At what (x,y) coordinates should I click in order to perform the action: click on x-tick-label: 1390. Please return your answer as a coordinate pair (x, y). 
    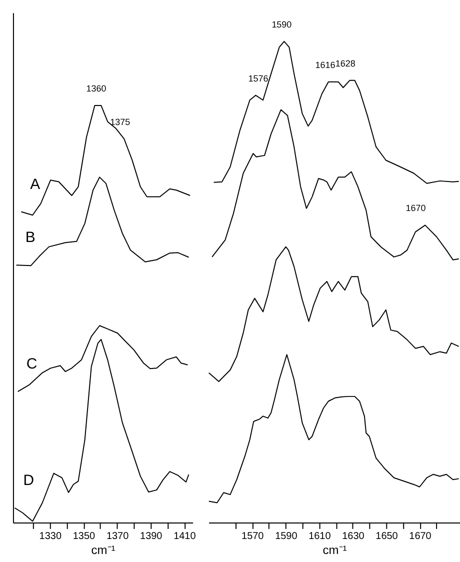
    Looking at the image, I should click on (151, 536).